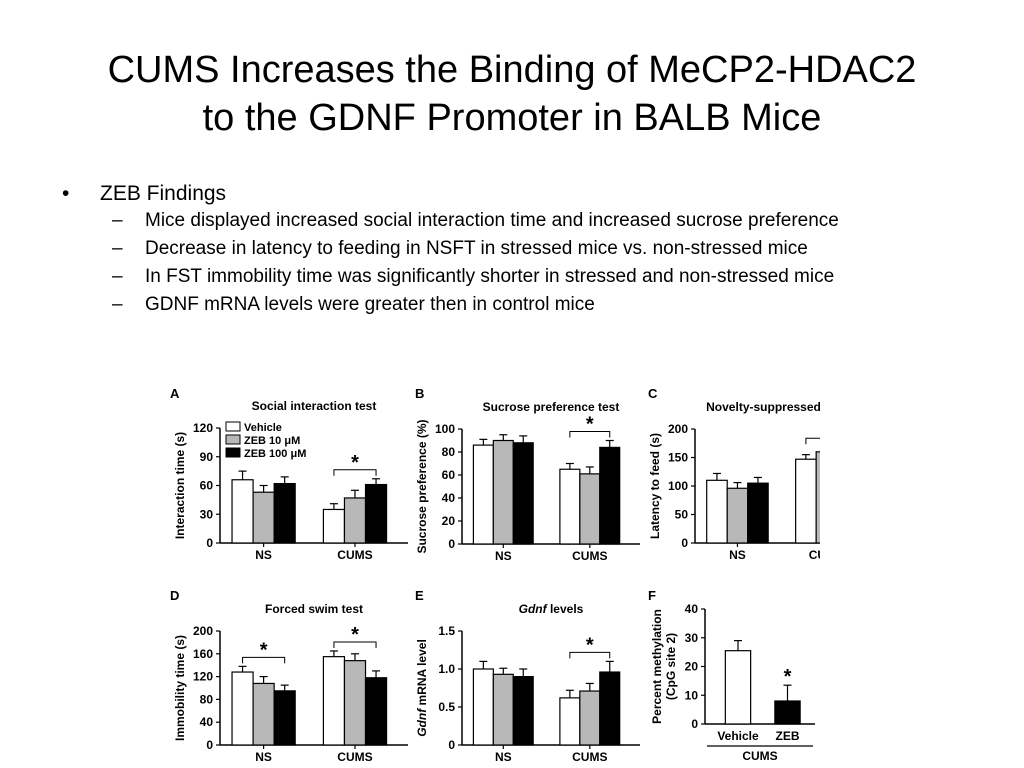 The image size is (1024, 768). Describe the element at coordinates (692, 609) in the screenshot. I see `y-tick-label: 40` at that location.